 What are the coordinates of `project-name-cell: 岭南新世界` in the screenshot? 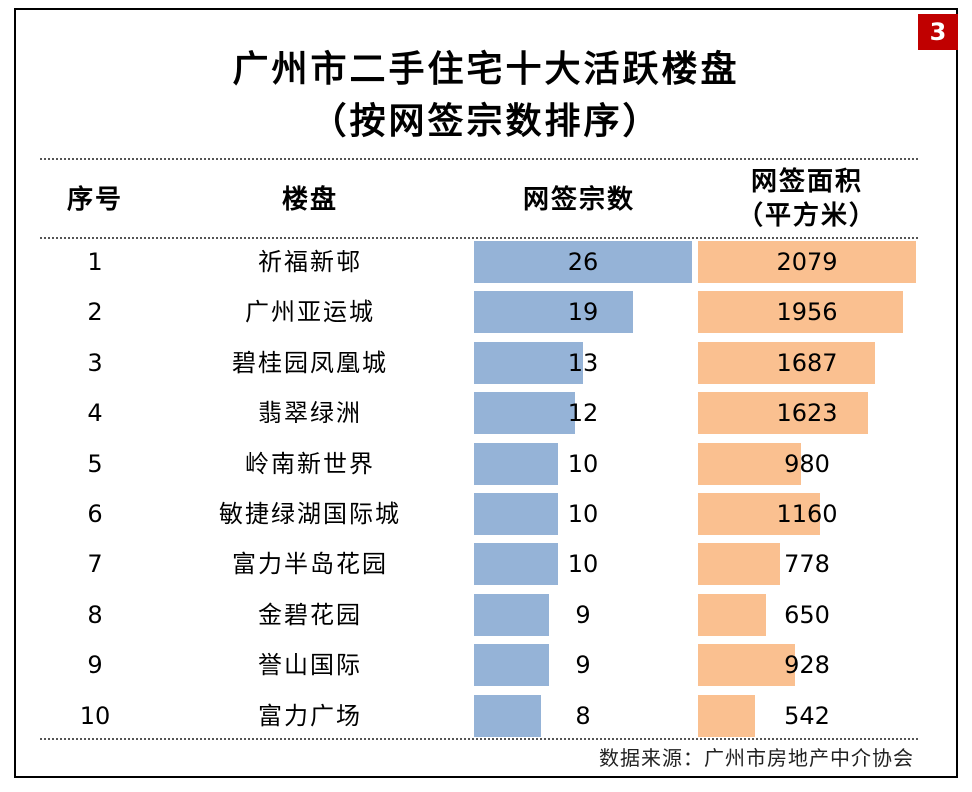 It's located at (310, 463).